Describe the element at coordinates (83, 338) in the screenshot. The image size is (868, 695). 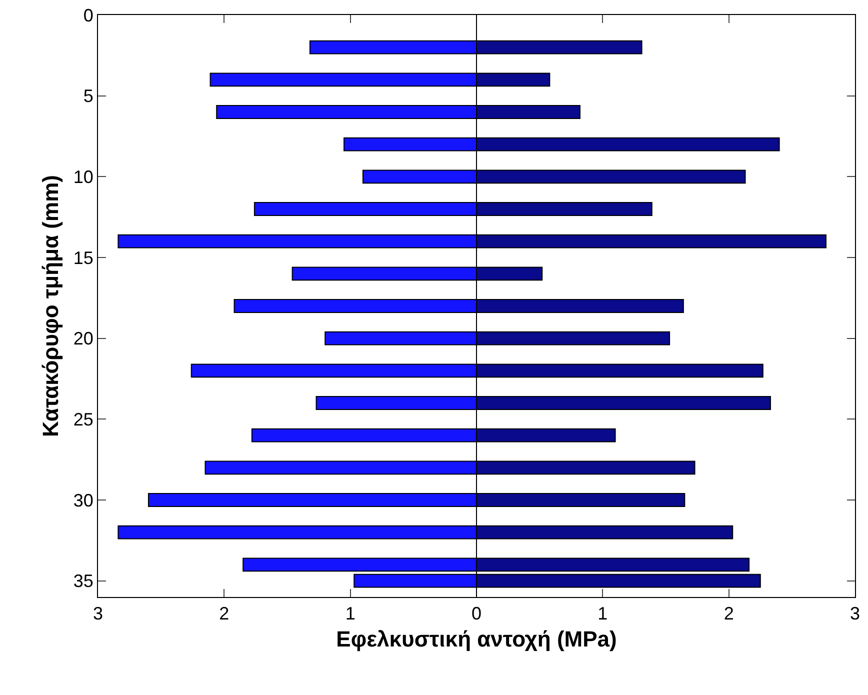
I see `y-tick-label: 20` at that location.